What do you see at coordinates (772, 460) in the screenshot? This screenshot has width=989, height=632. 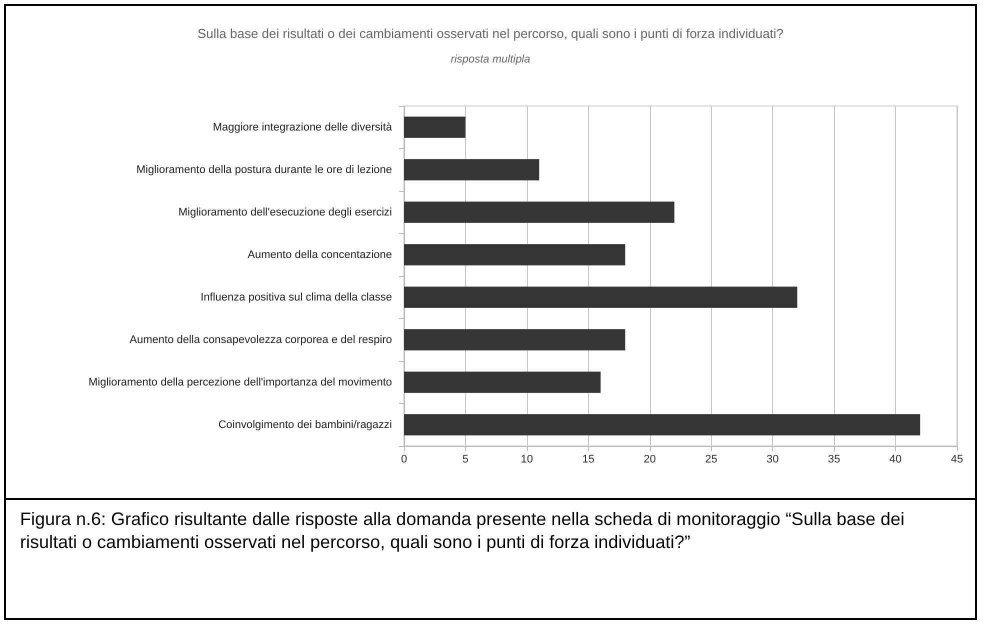 I see `x-tick-label: 30` at bounding box center [772, 460].